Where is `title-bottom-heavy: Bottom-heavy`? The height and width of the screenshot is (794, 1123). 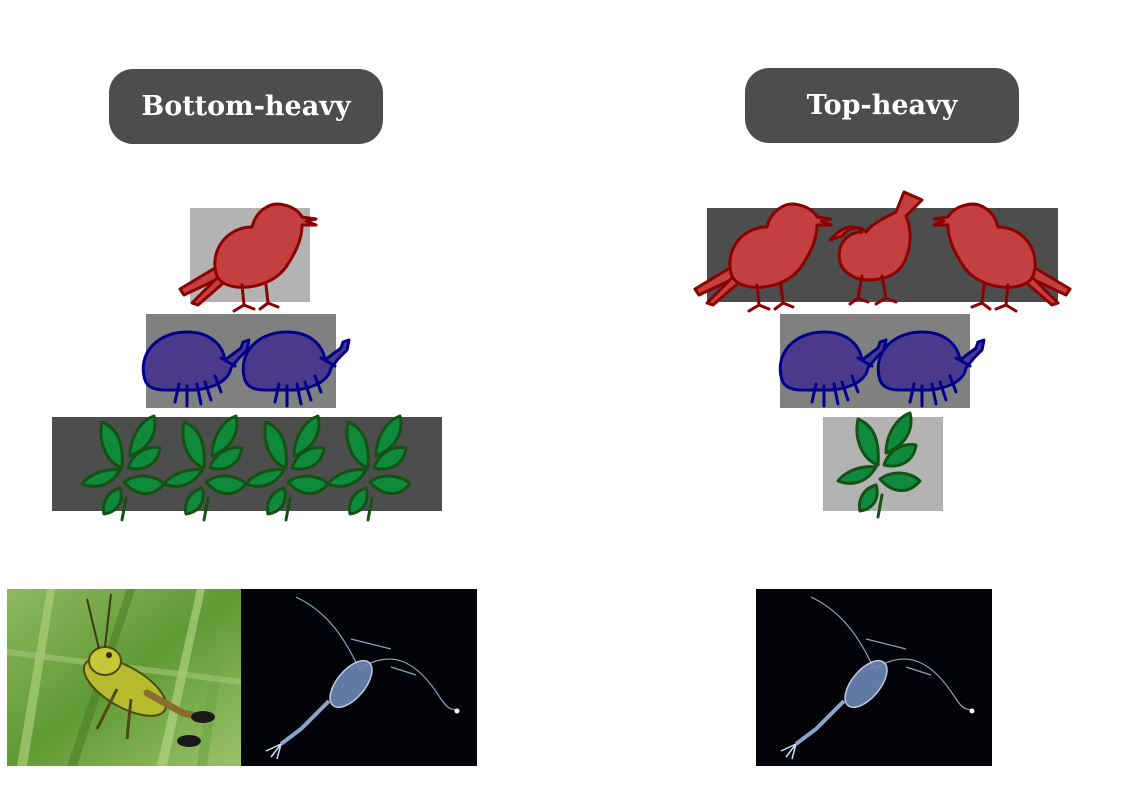 title-bottom-heavy: Bottom-heavy is located at coordinates (246, 106).